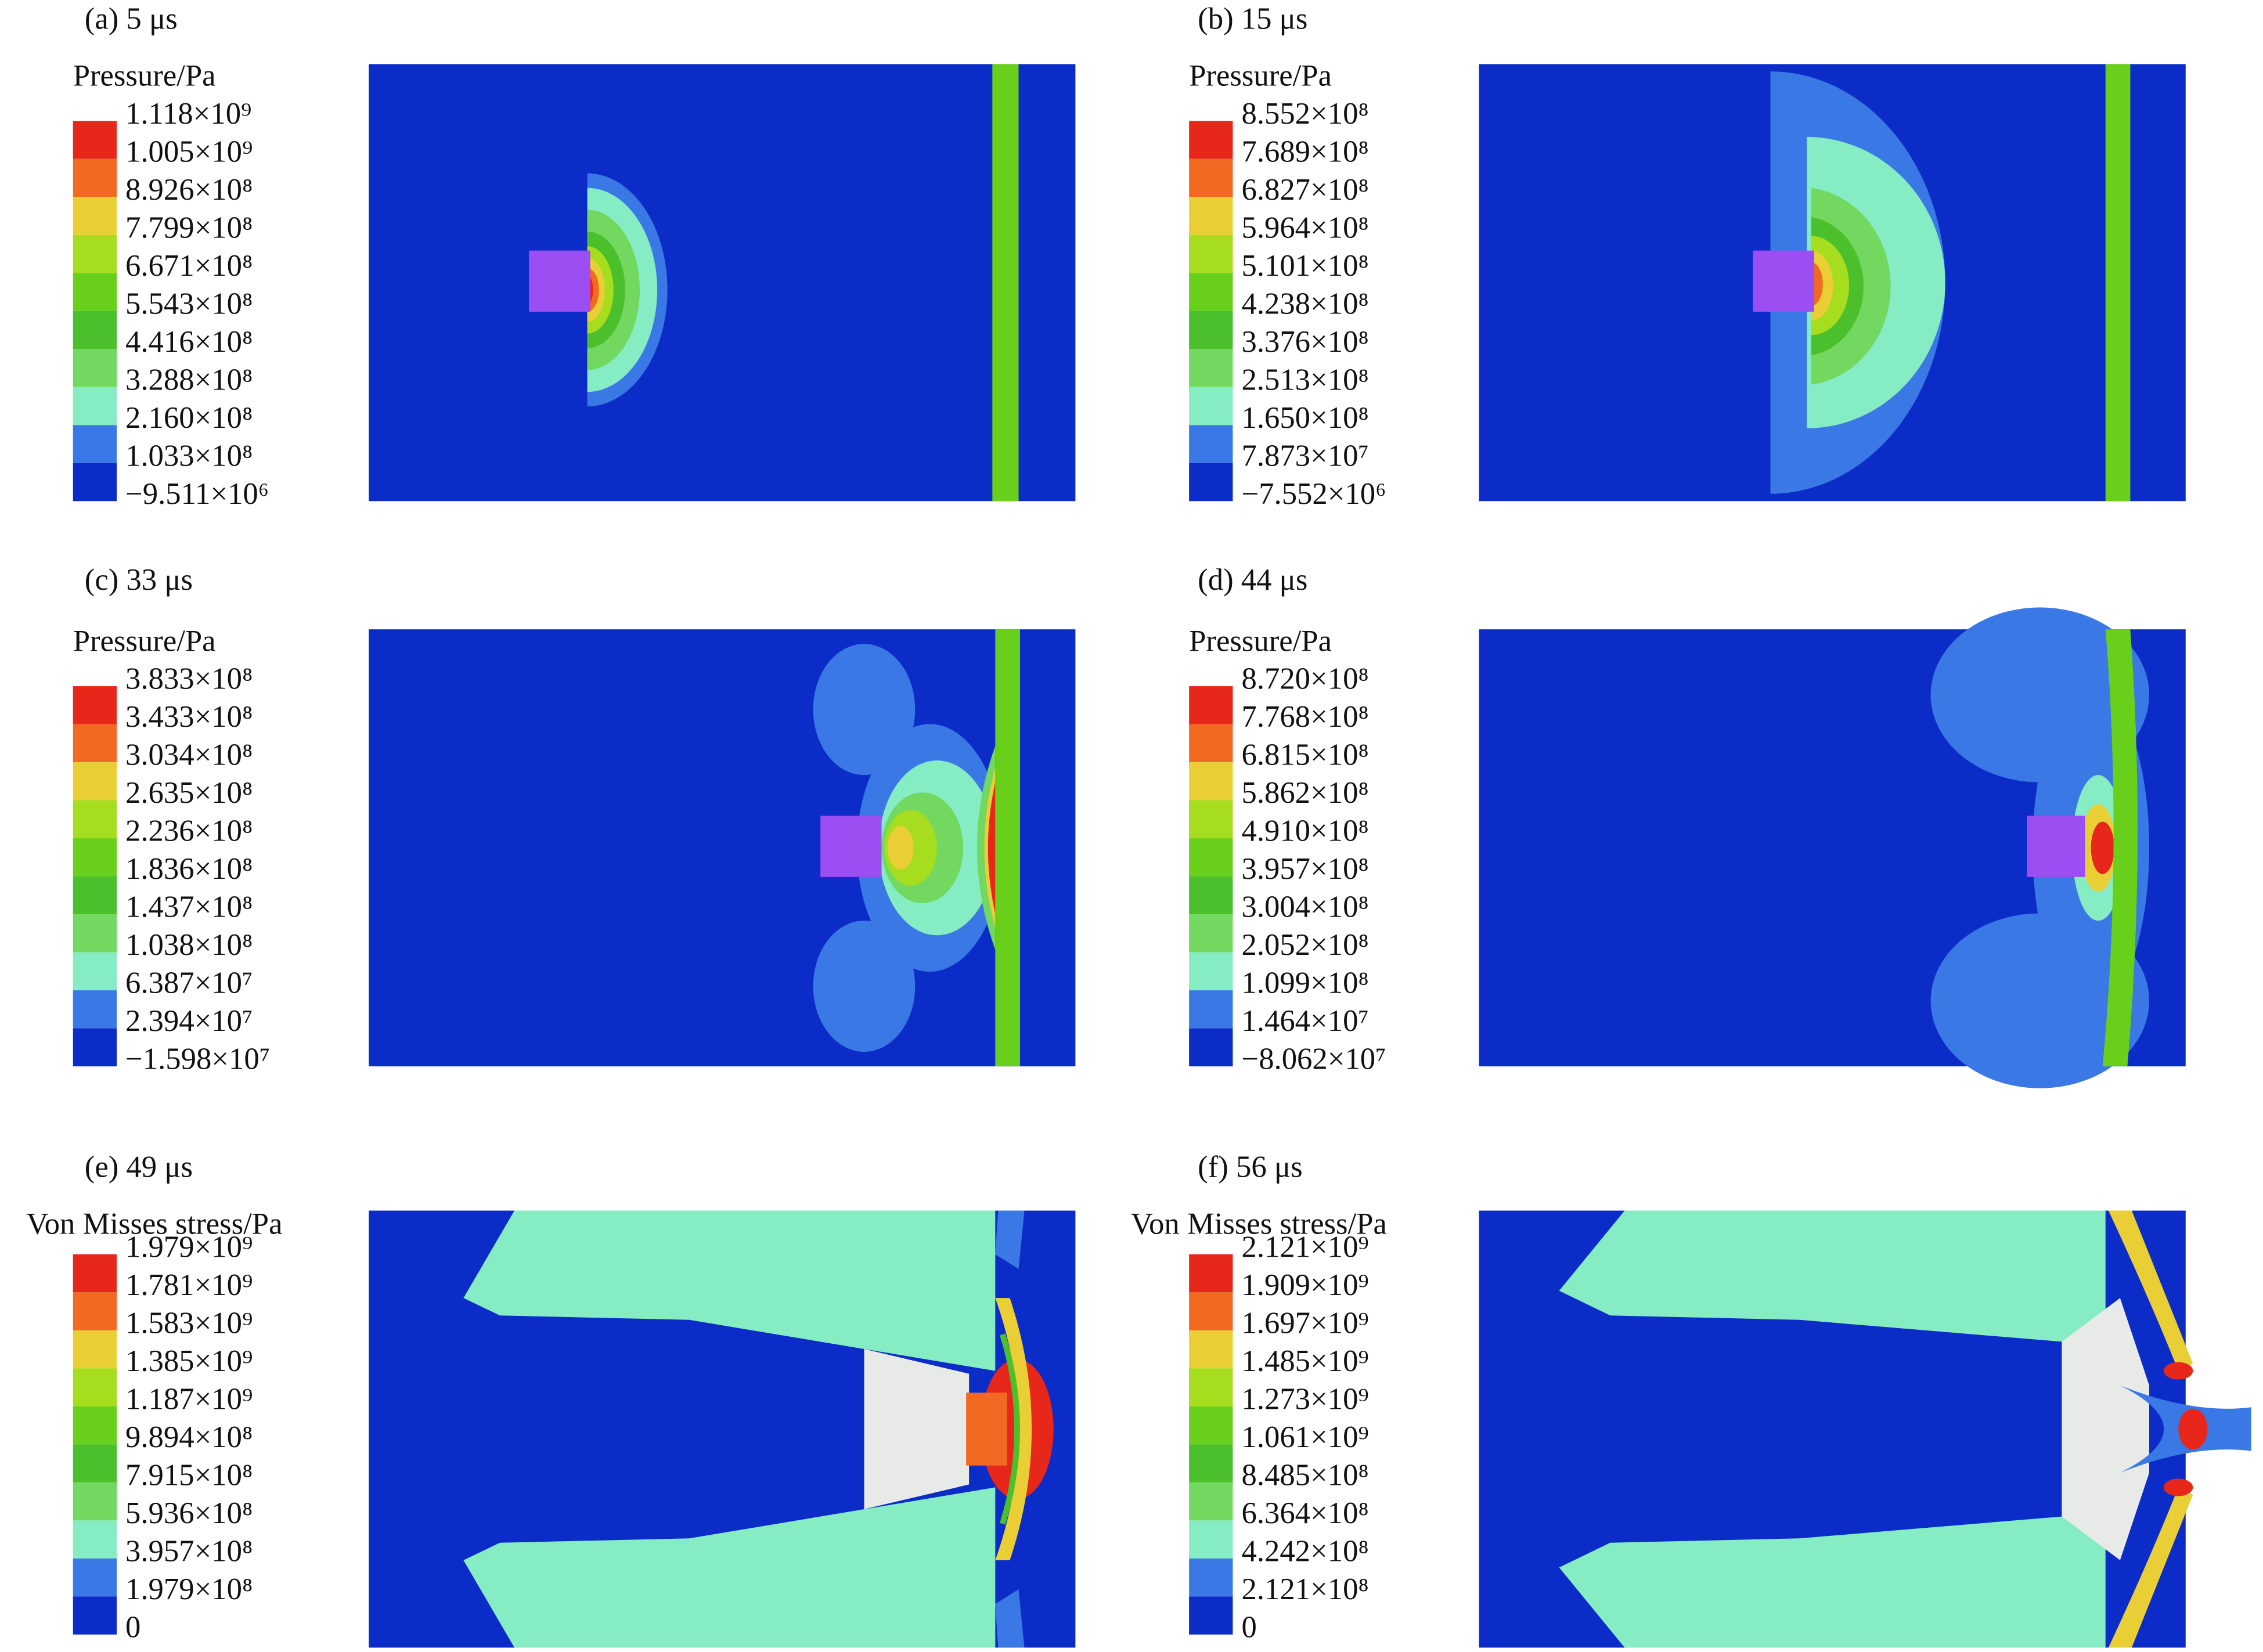 This screenshot has width=2263, height=1652. I want to click on legend-label: 4.910×10⁸, so click(1304, 831).